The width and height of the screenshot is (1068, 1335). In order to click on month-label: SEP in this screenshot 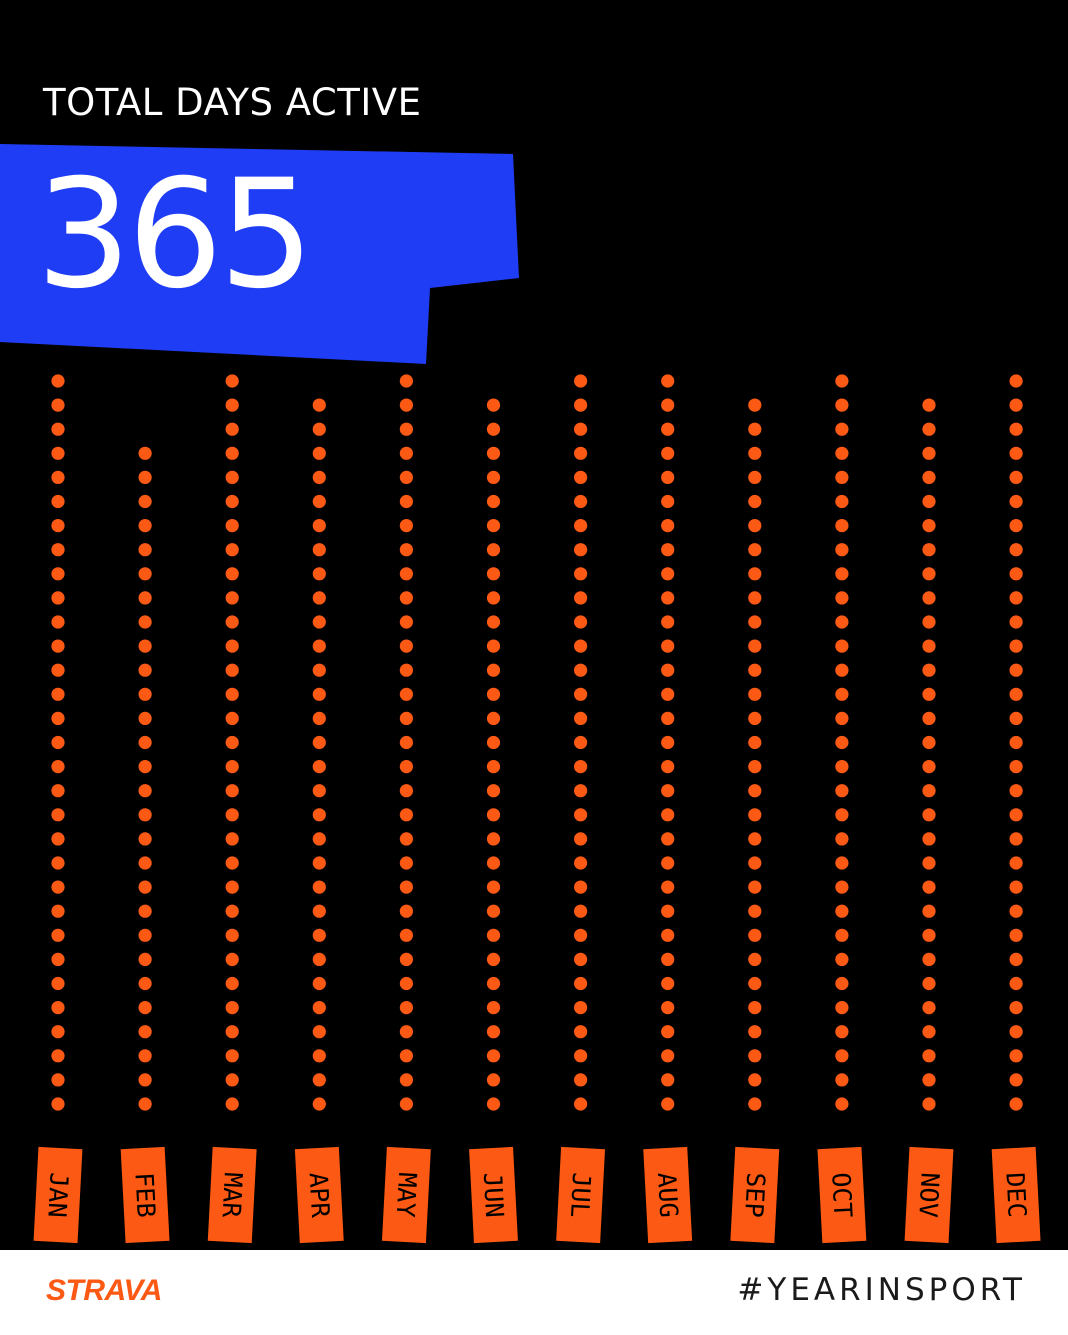, I will do `click(754, 1195)`.